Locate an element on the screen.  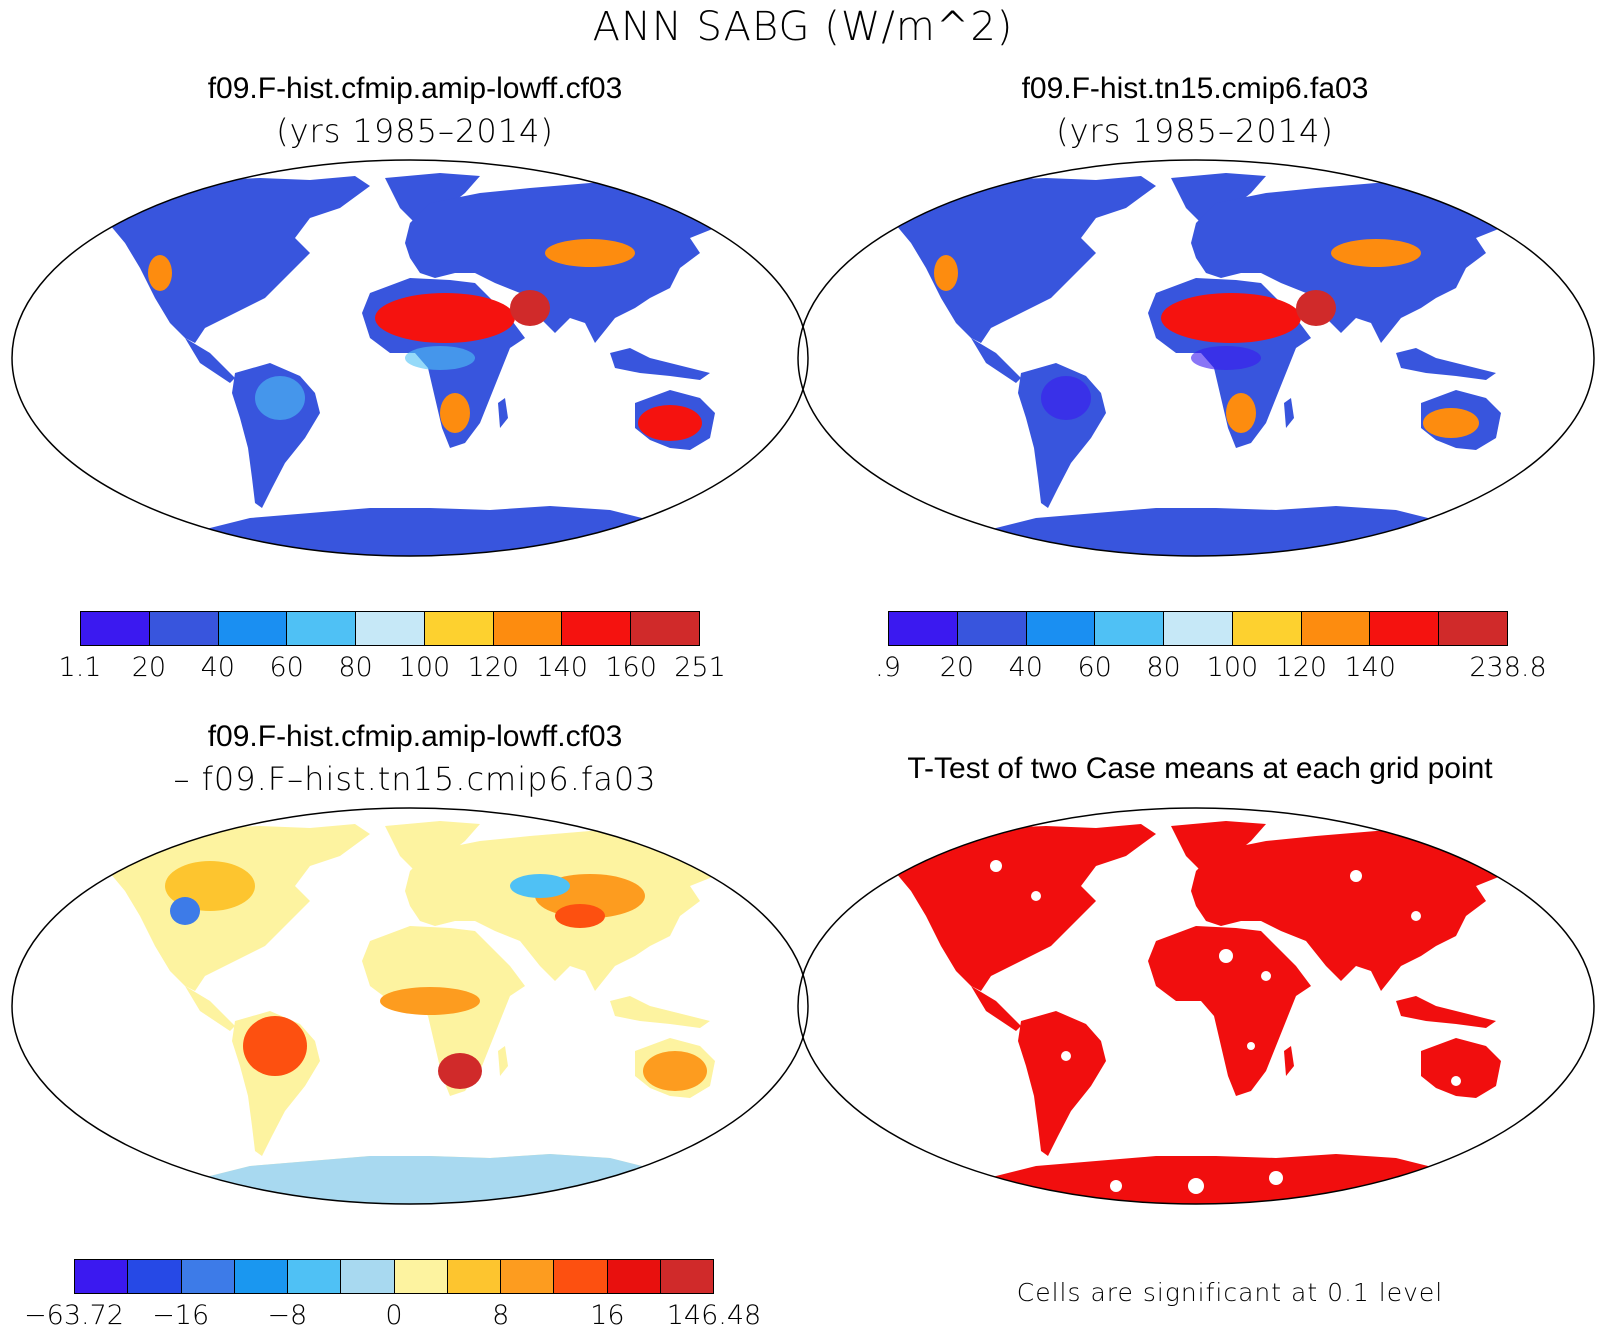
colorbar-tick-label: −16 is located at coordinates (181, 1315).